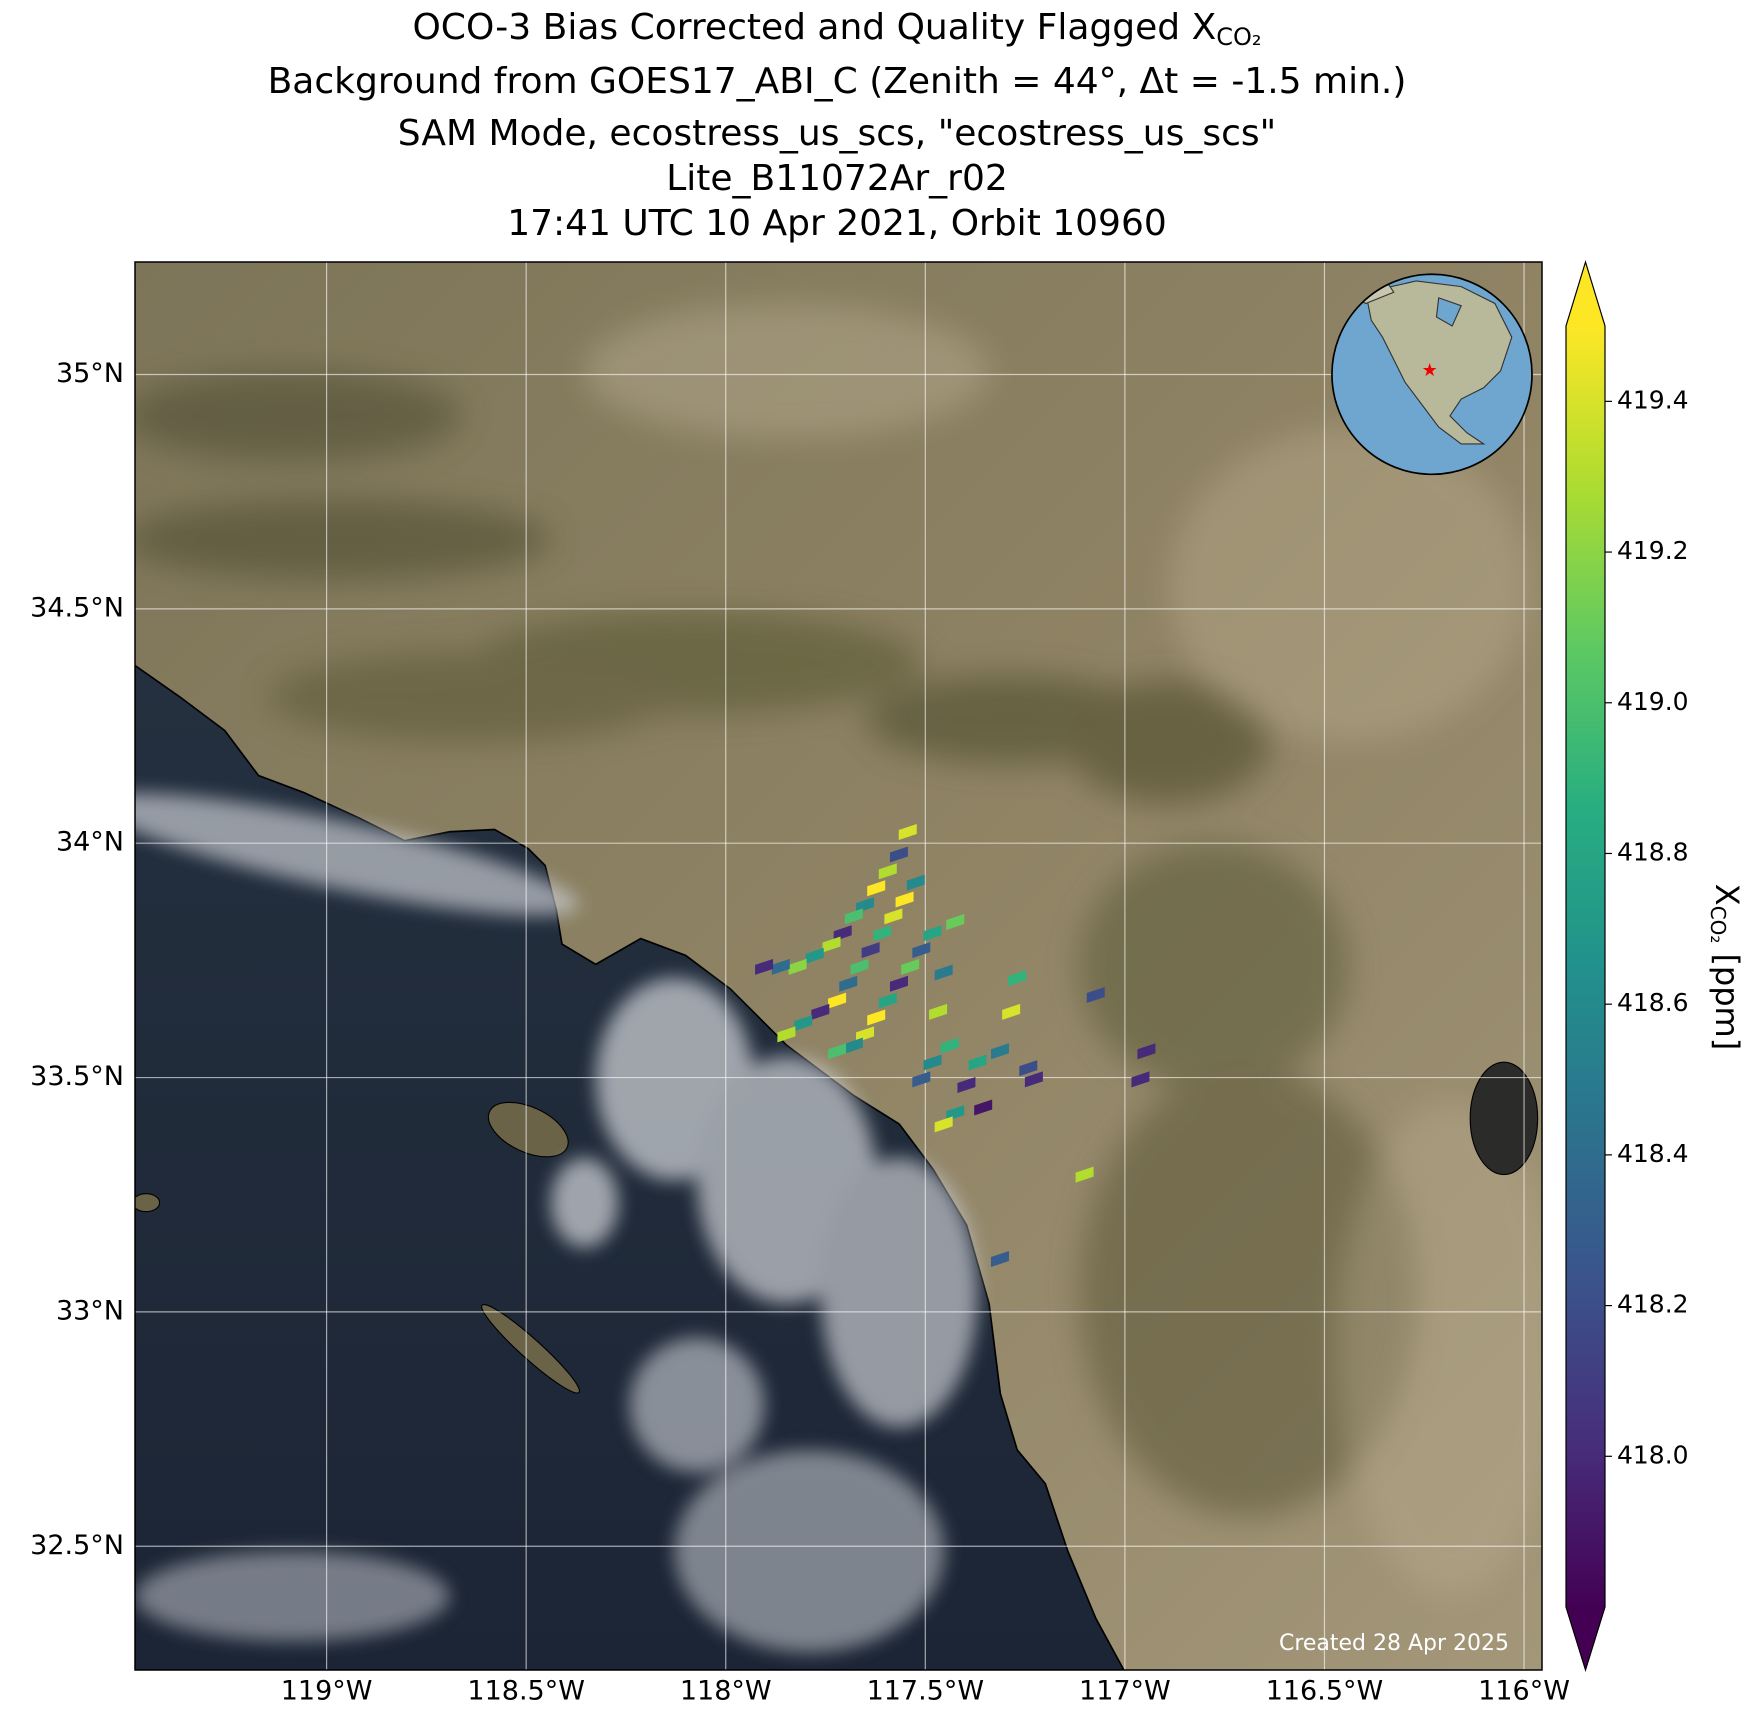 This screenshot has height=1711, width=1753. What do you see at coordinates (726, 1691) in the screenshot?
I see `x-tick-label: 118°W` at bounding box center [726, 1691].